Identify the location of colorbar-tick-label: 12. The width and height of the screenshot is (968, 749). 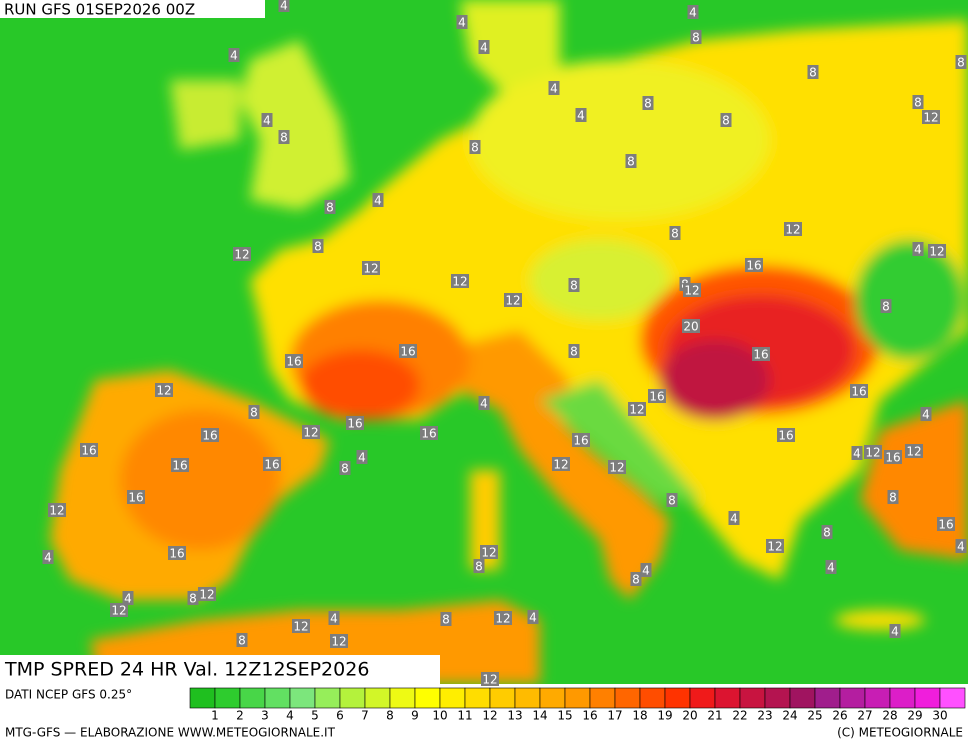
(489, 716).